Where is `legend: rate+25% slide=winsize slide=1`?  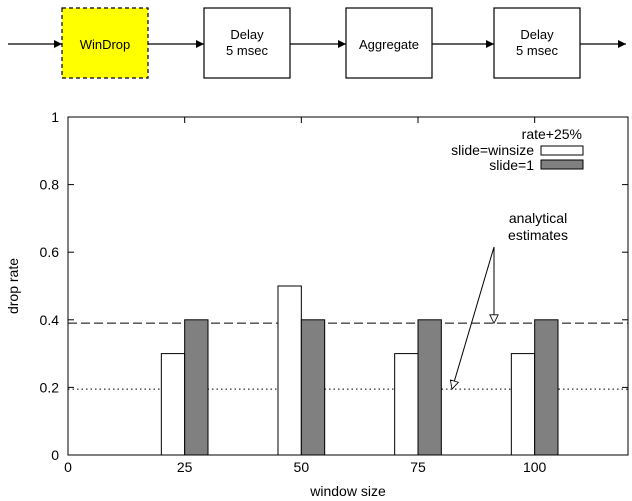
legend: rate+25% slide=winsize slide=1 is located at coordinates (517, 149).